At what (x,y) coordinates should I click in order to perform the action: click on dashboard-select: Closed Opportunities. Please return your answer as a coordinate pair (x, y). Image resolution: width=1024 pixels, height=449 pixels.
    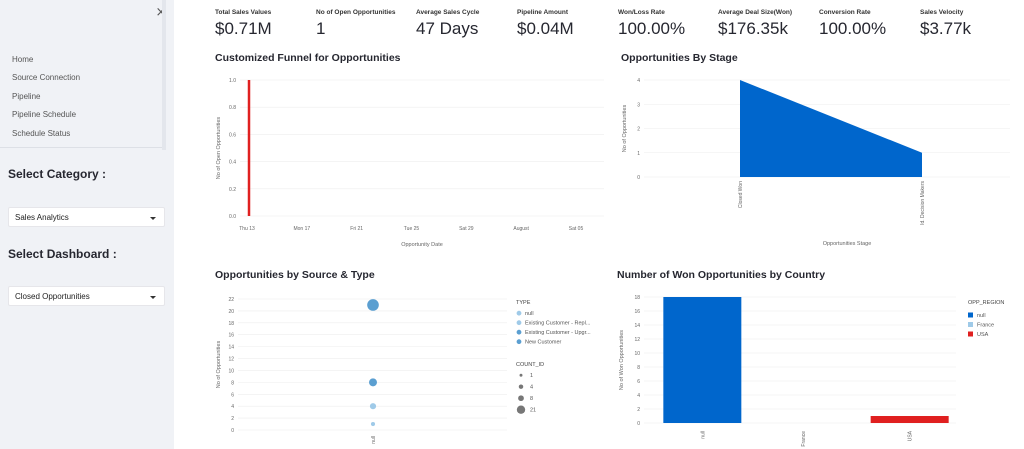
    Looking at the image, I should click on (86, 296).